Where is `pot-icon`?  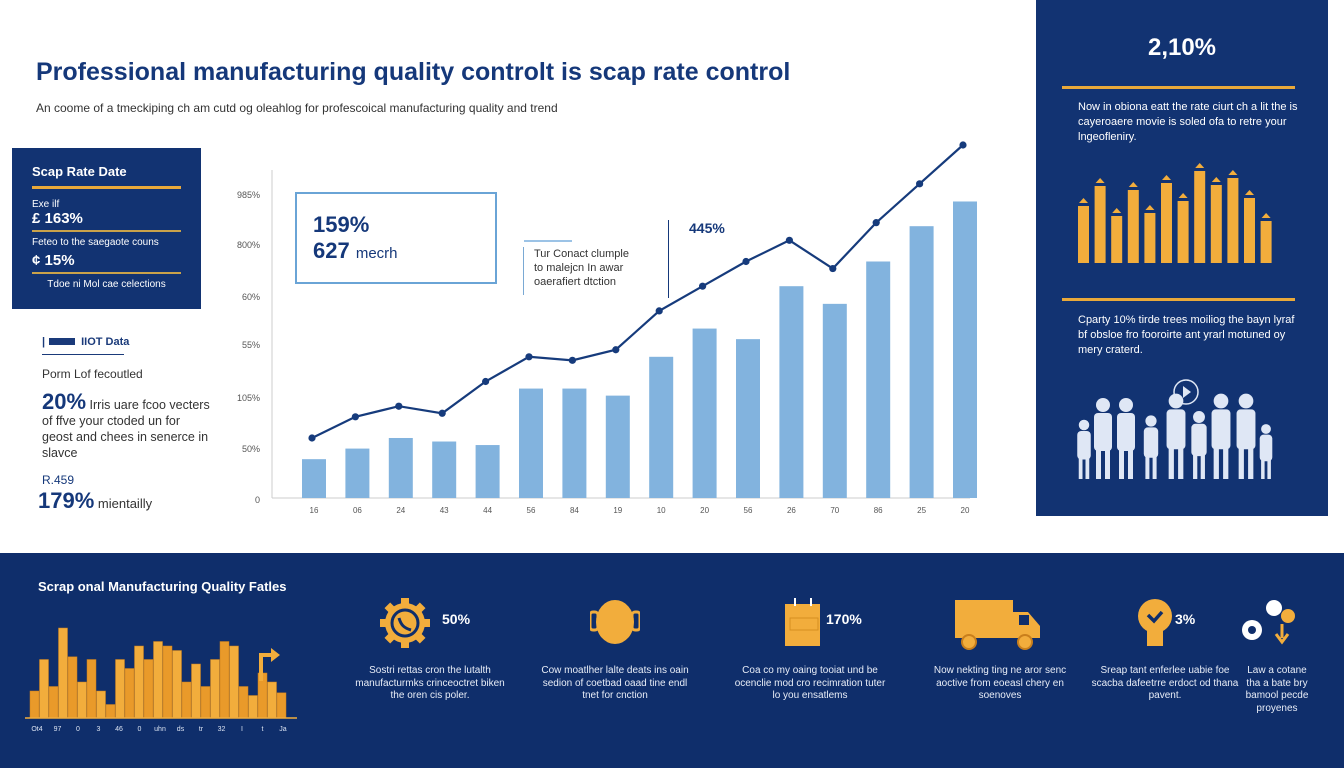 pot-icon is located at coordinates (615, 622).